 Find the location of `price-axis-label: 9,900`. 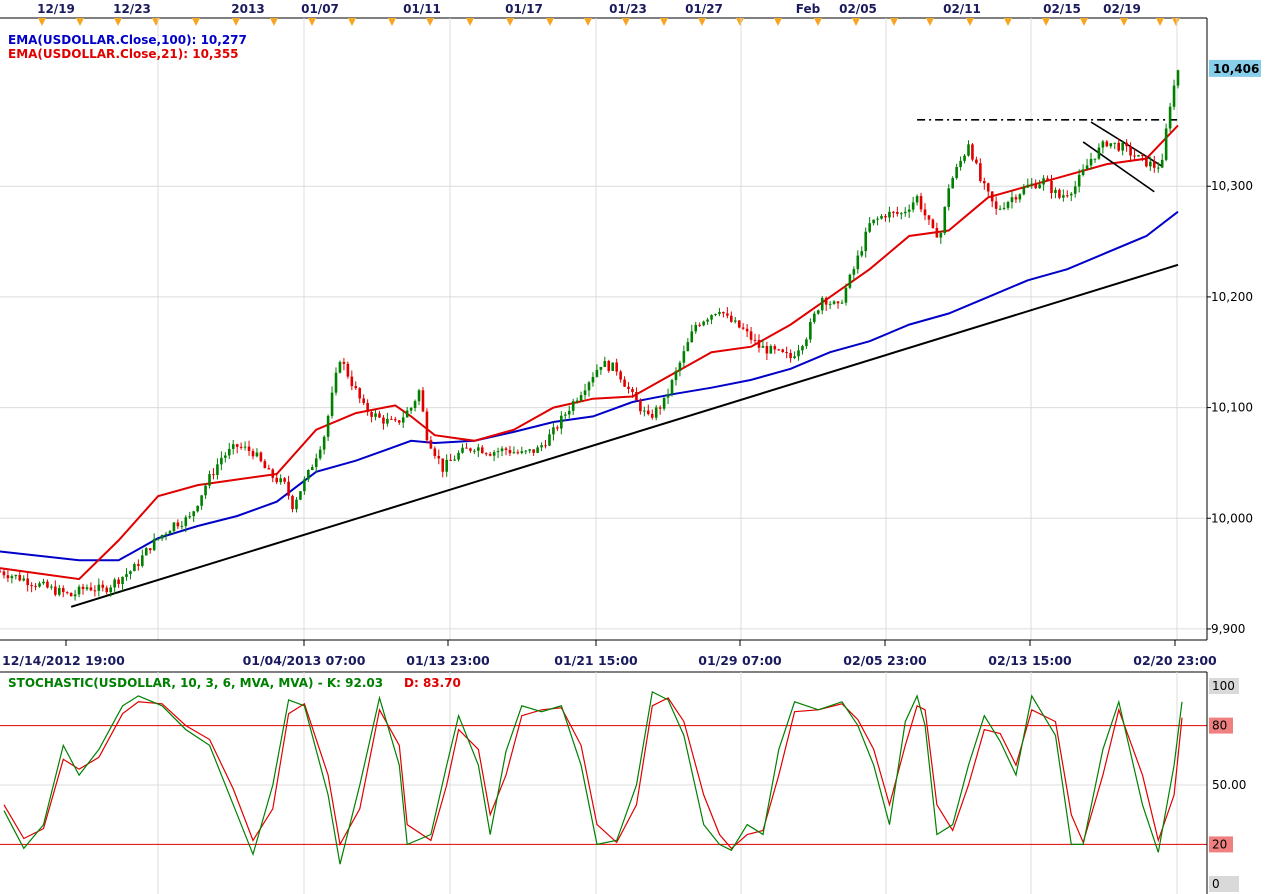

price-axis-label: 9,900 is located at coordinates (1228, 629).